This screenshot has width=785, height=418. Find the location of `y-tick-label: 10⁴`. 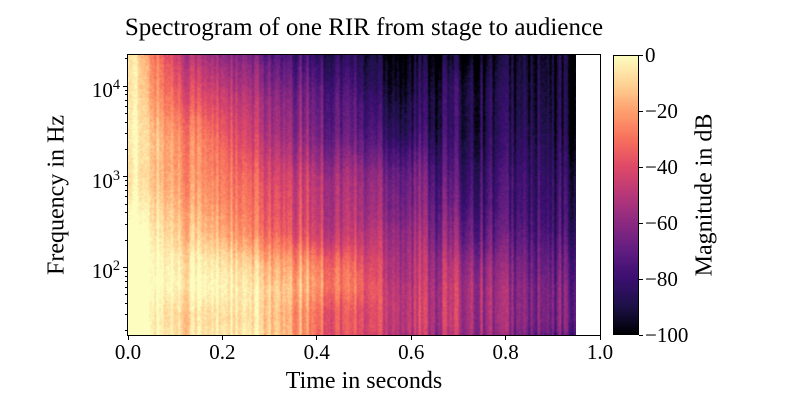

y-tick-label: 10⁴ is located at coordinates (105, 90).